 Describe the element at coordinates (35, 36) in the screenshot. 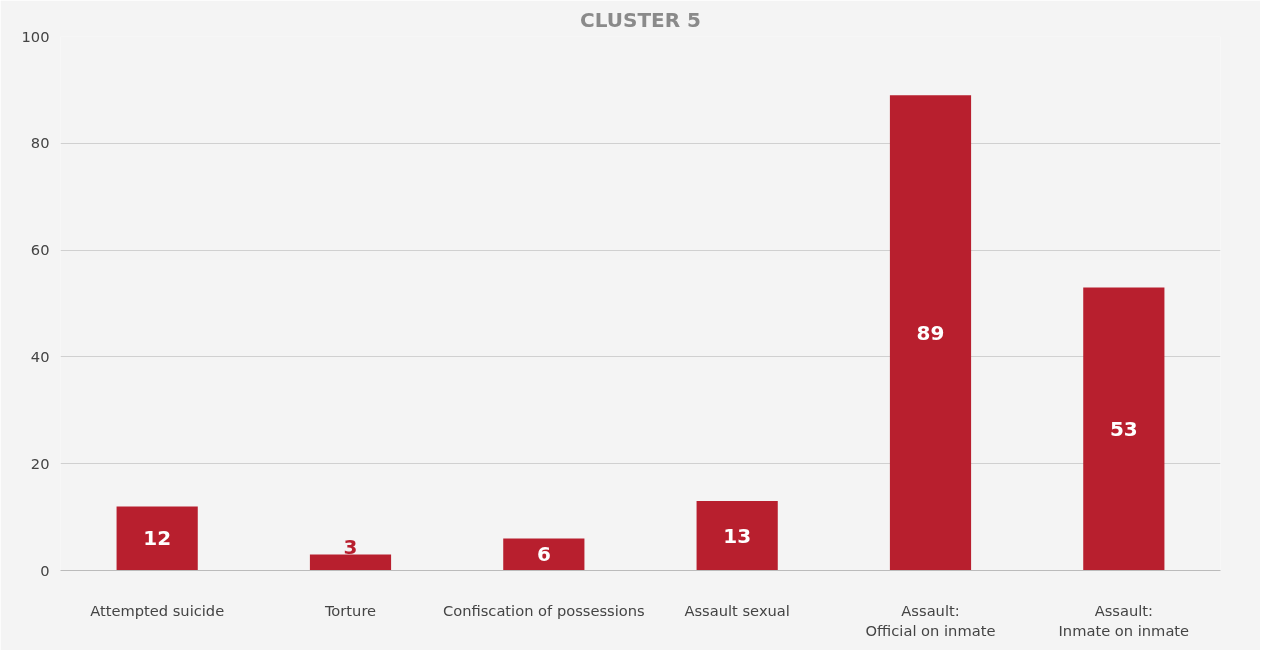

I see `y-tick-label: 100` at that location.